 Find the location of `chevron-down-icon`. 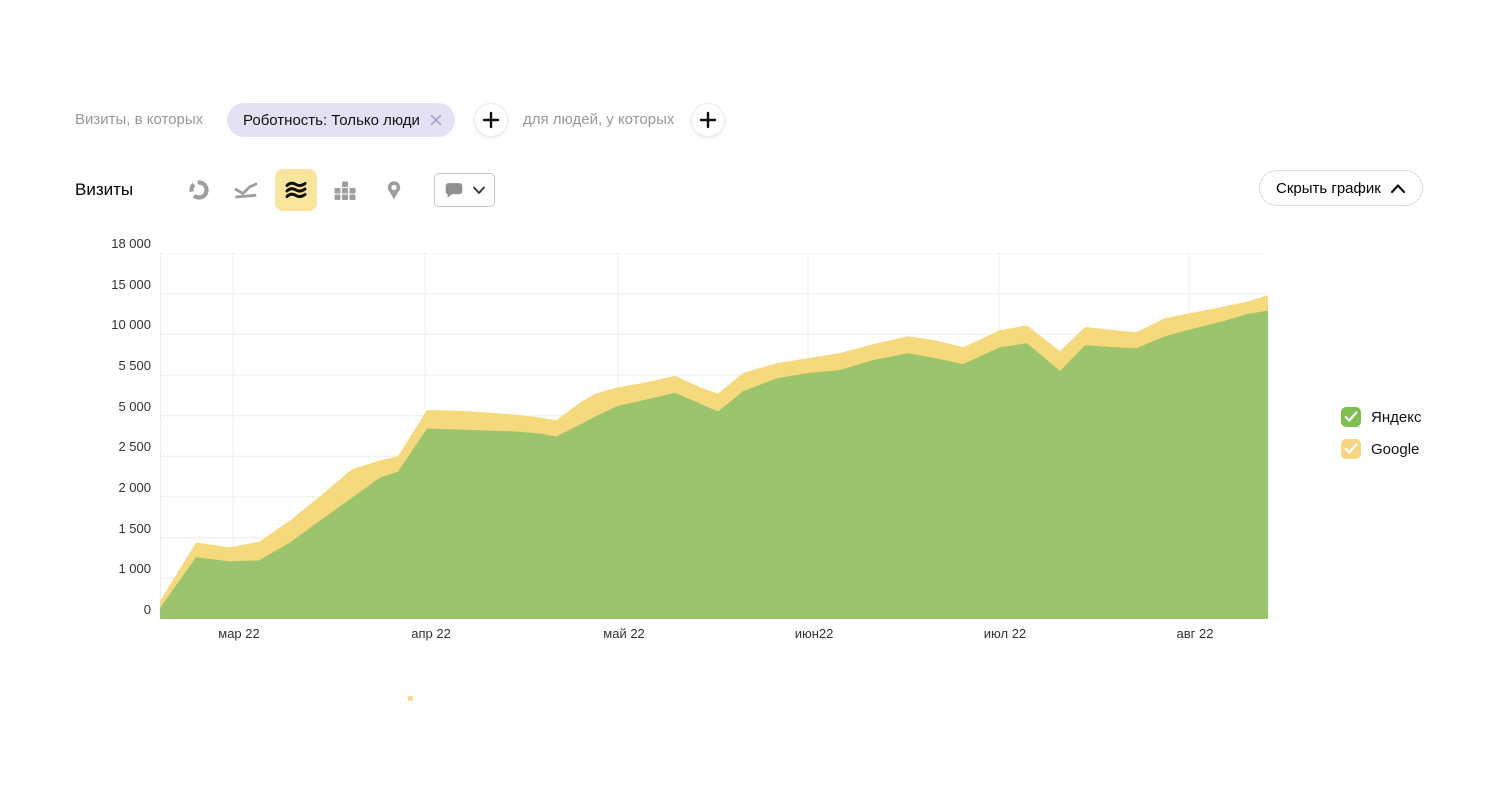

chevron-down-icon is located at coordinates (479, 190).